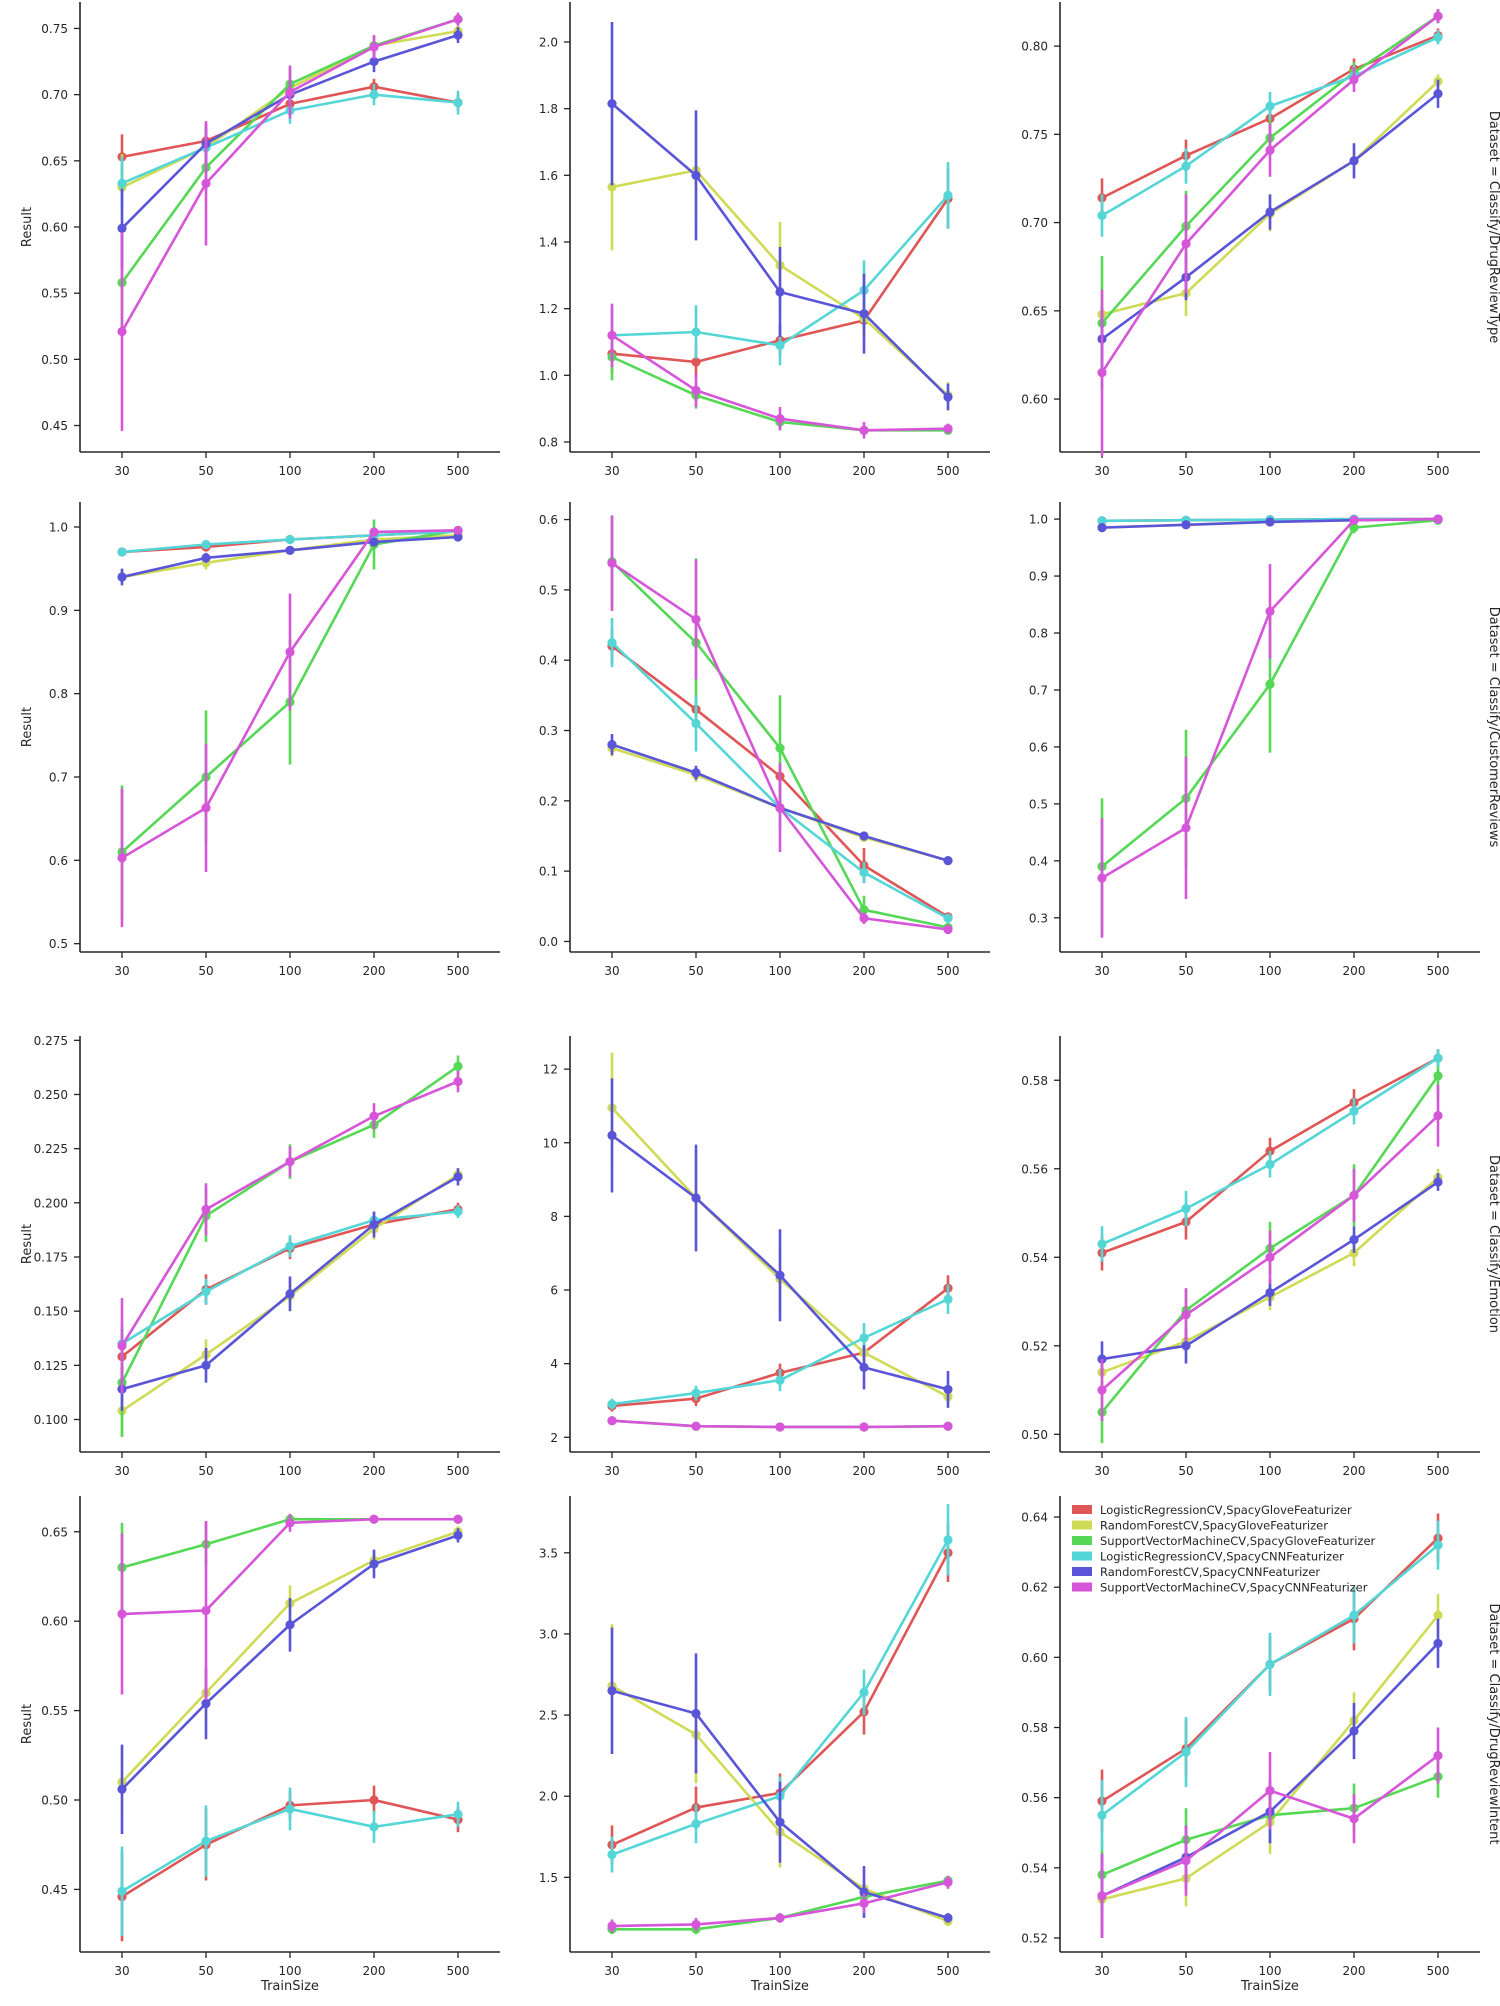 The image size is (1500, 2006). Describe the element at coordinates (58, 778) in the screenshot. I see `y-tick-label: 0.7` at that location.